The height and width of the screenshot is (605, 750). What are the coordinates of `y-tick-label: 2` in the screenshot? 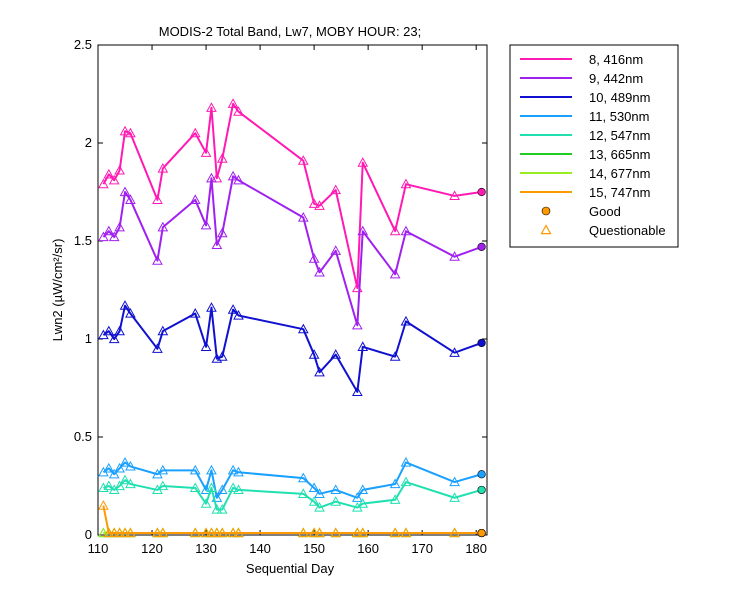 It's located at (88, 142).